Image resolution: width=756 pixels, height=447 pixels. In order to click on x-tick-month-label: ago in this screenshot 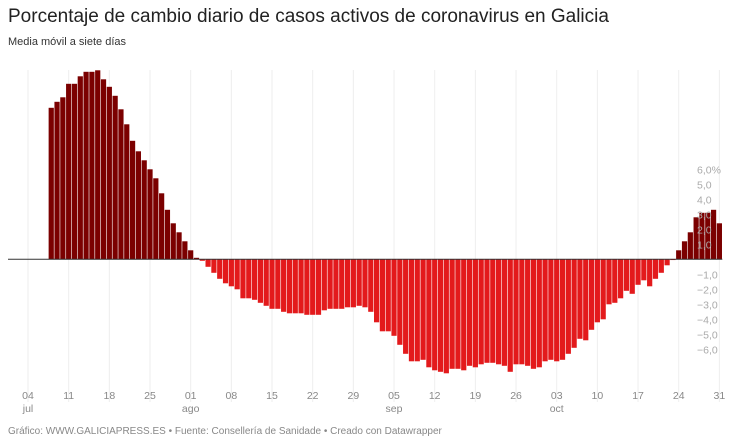, I will do `click(191, 409)`.